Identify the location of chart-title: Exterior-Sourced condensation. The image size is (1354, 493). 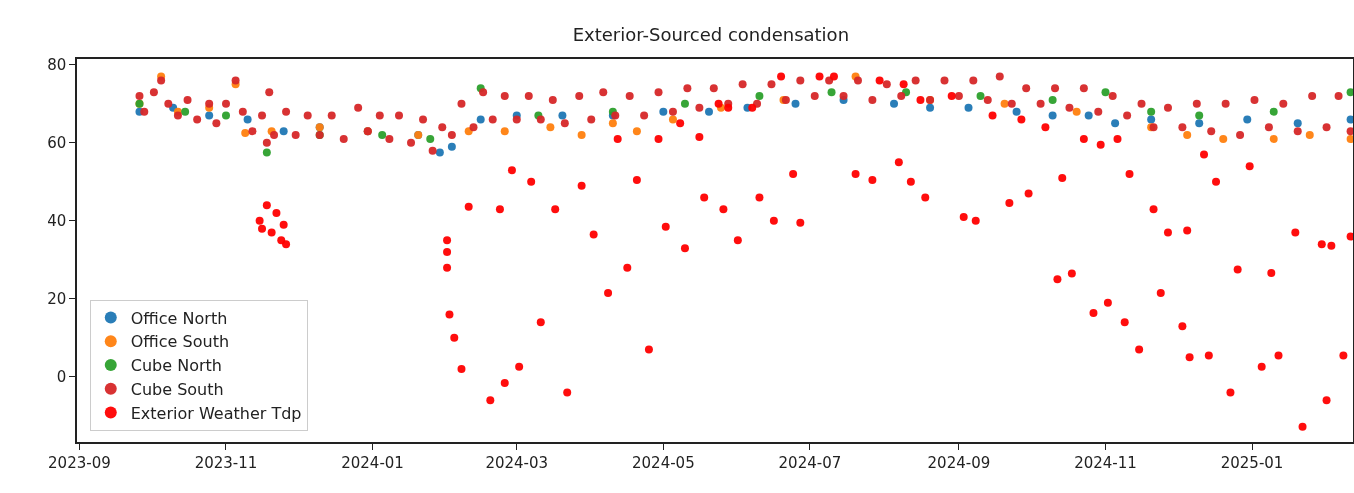
(711, 34).